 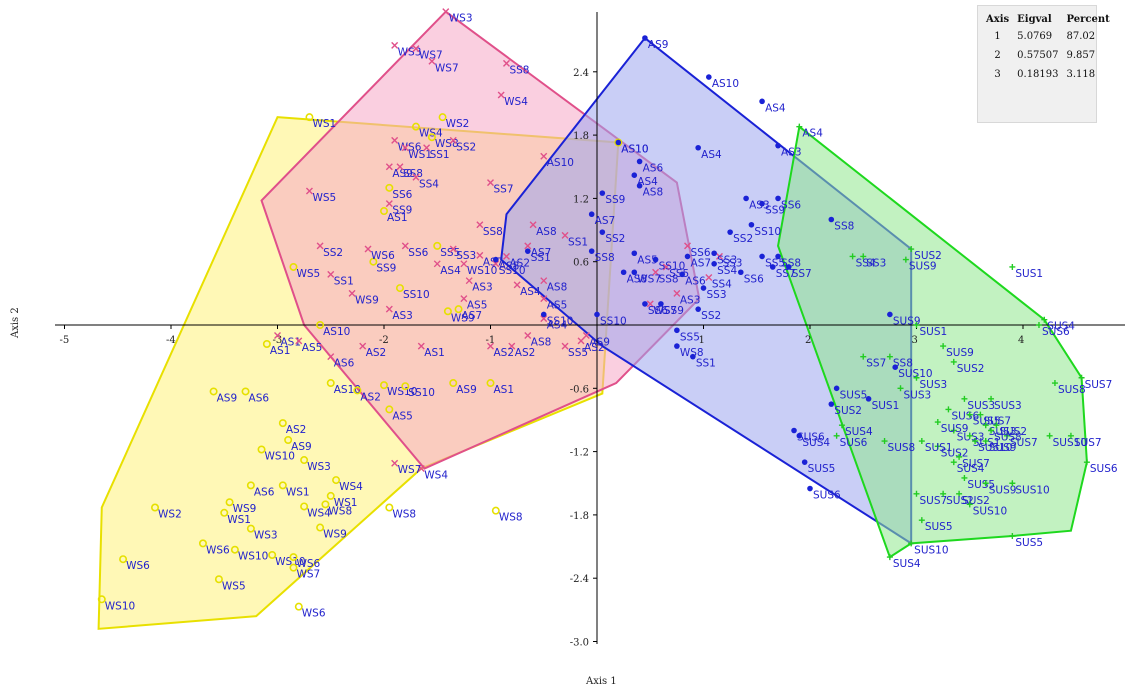 What do you see at coordinates (336, 332) in the screenshot?
I see `point-label: AS10` at bounding box center [336, 332].